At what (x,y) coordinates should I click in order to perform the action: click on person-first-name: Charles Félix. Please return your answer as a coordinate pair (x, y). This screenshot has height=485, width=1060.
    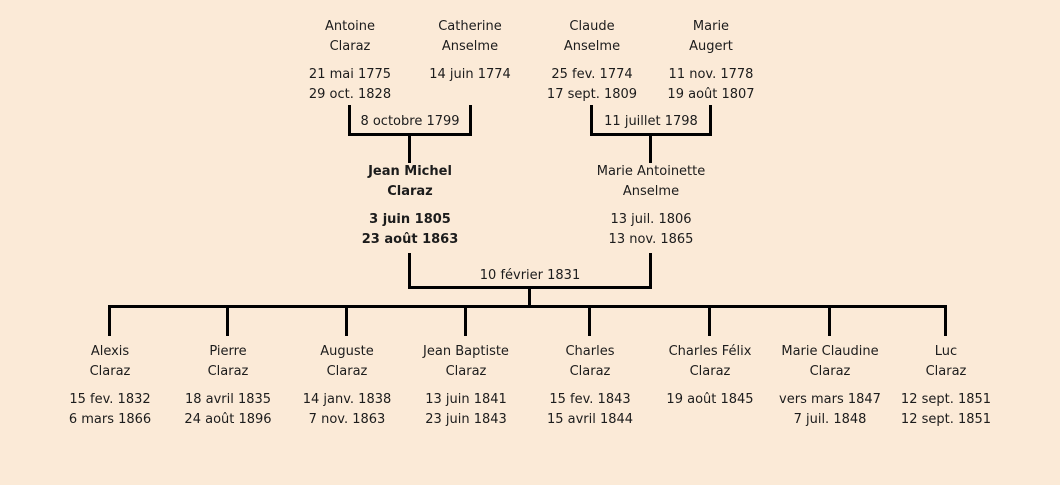
    Looking at the image, I should click on (710, 351).